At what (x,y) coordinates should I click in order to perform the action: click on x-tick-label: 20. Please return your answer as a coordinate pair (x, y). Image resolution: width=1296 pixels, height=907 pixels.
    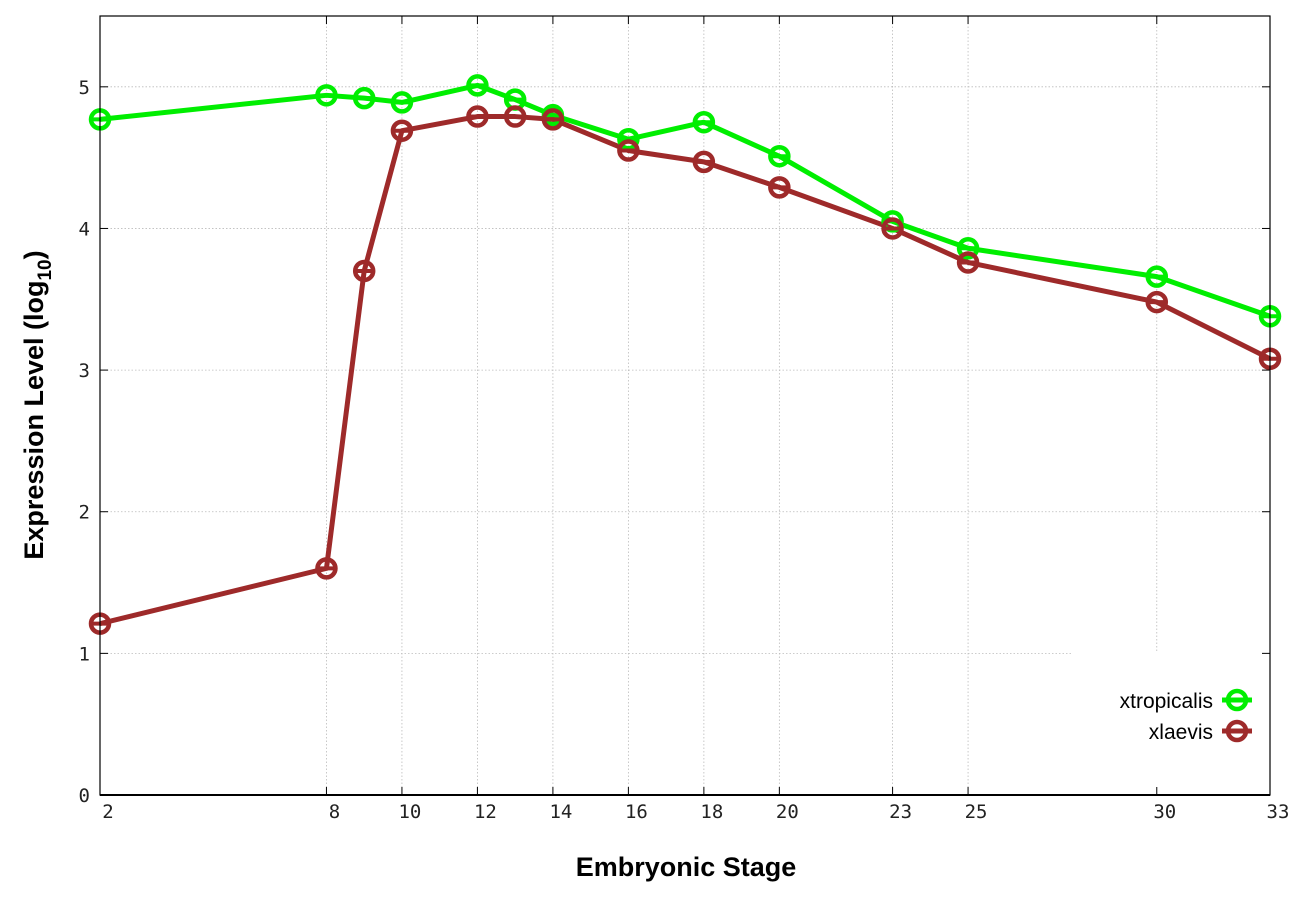
    Looking at the image, I should click on (787, 812).